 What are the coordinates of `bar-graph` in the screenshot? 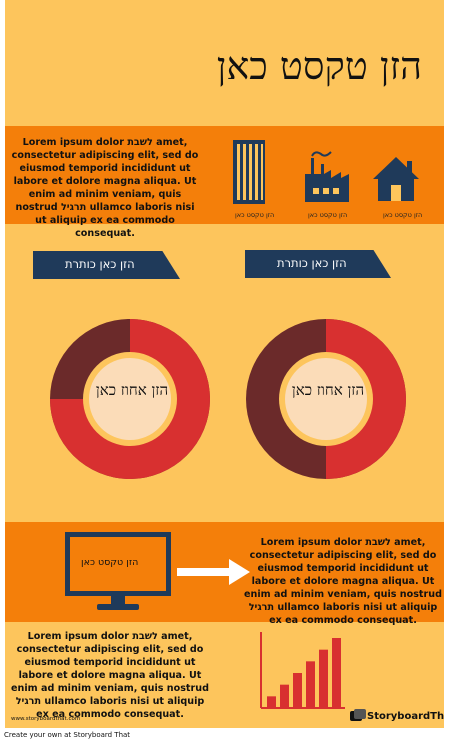 It's located at (302, 670).